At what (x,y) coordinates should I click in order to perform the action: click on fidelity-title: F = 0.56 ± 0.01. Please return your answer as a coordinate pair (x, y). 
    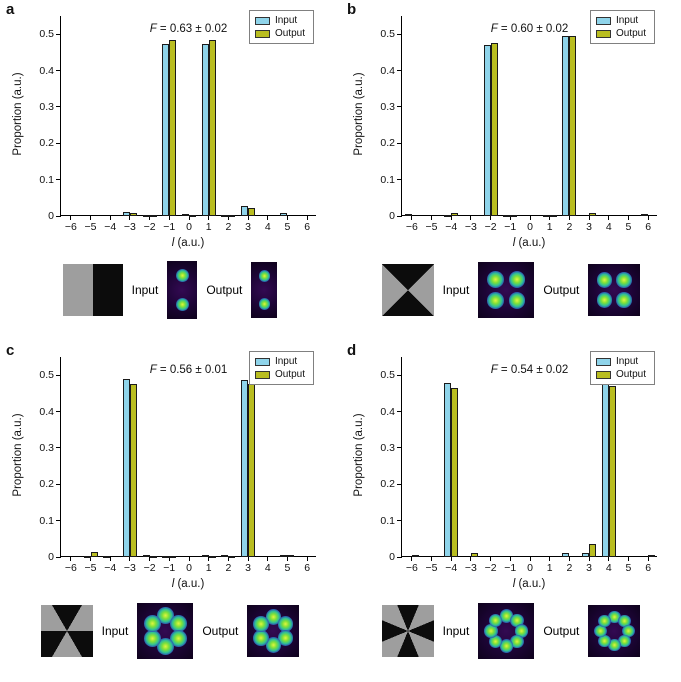
    Looking at the image, I should click on (188, 370).